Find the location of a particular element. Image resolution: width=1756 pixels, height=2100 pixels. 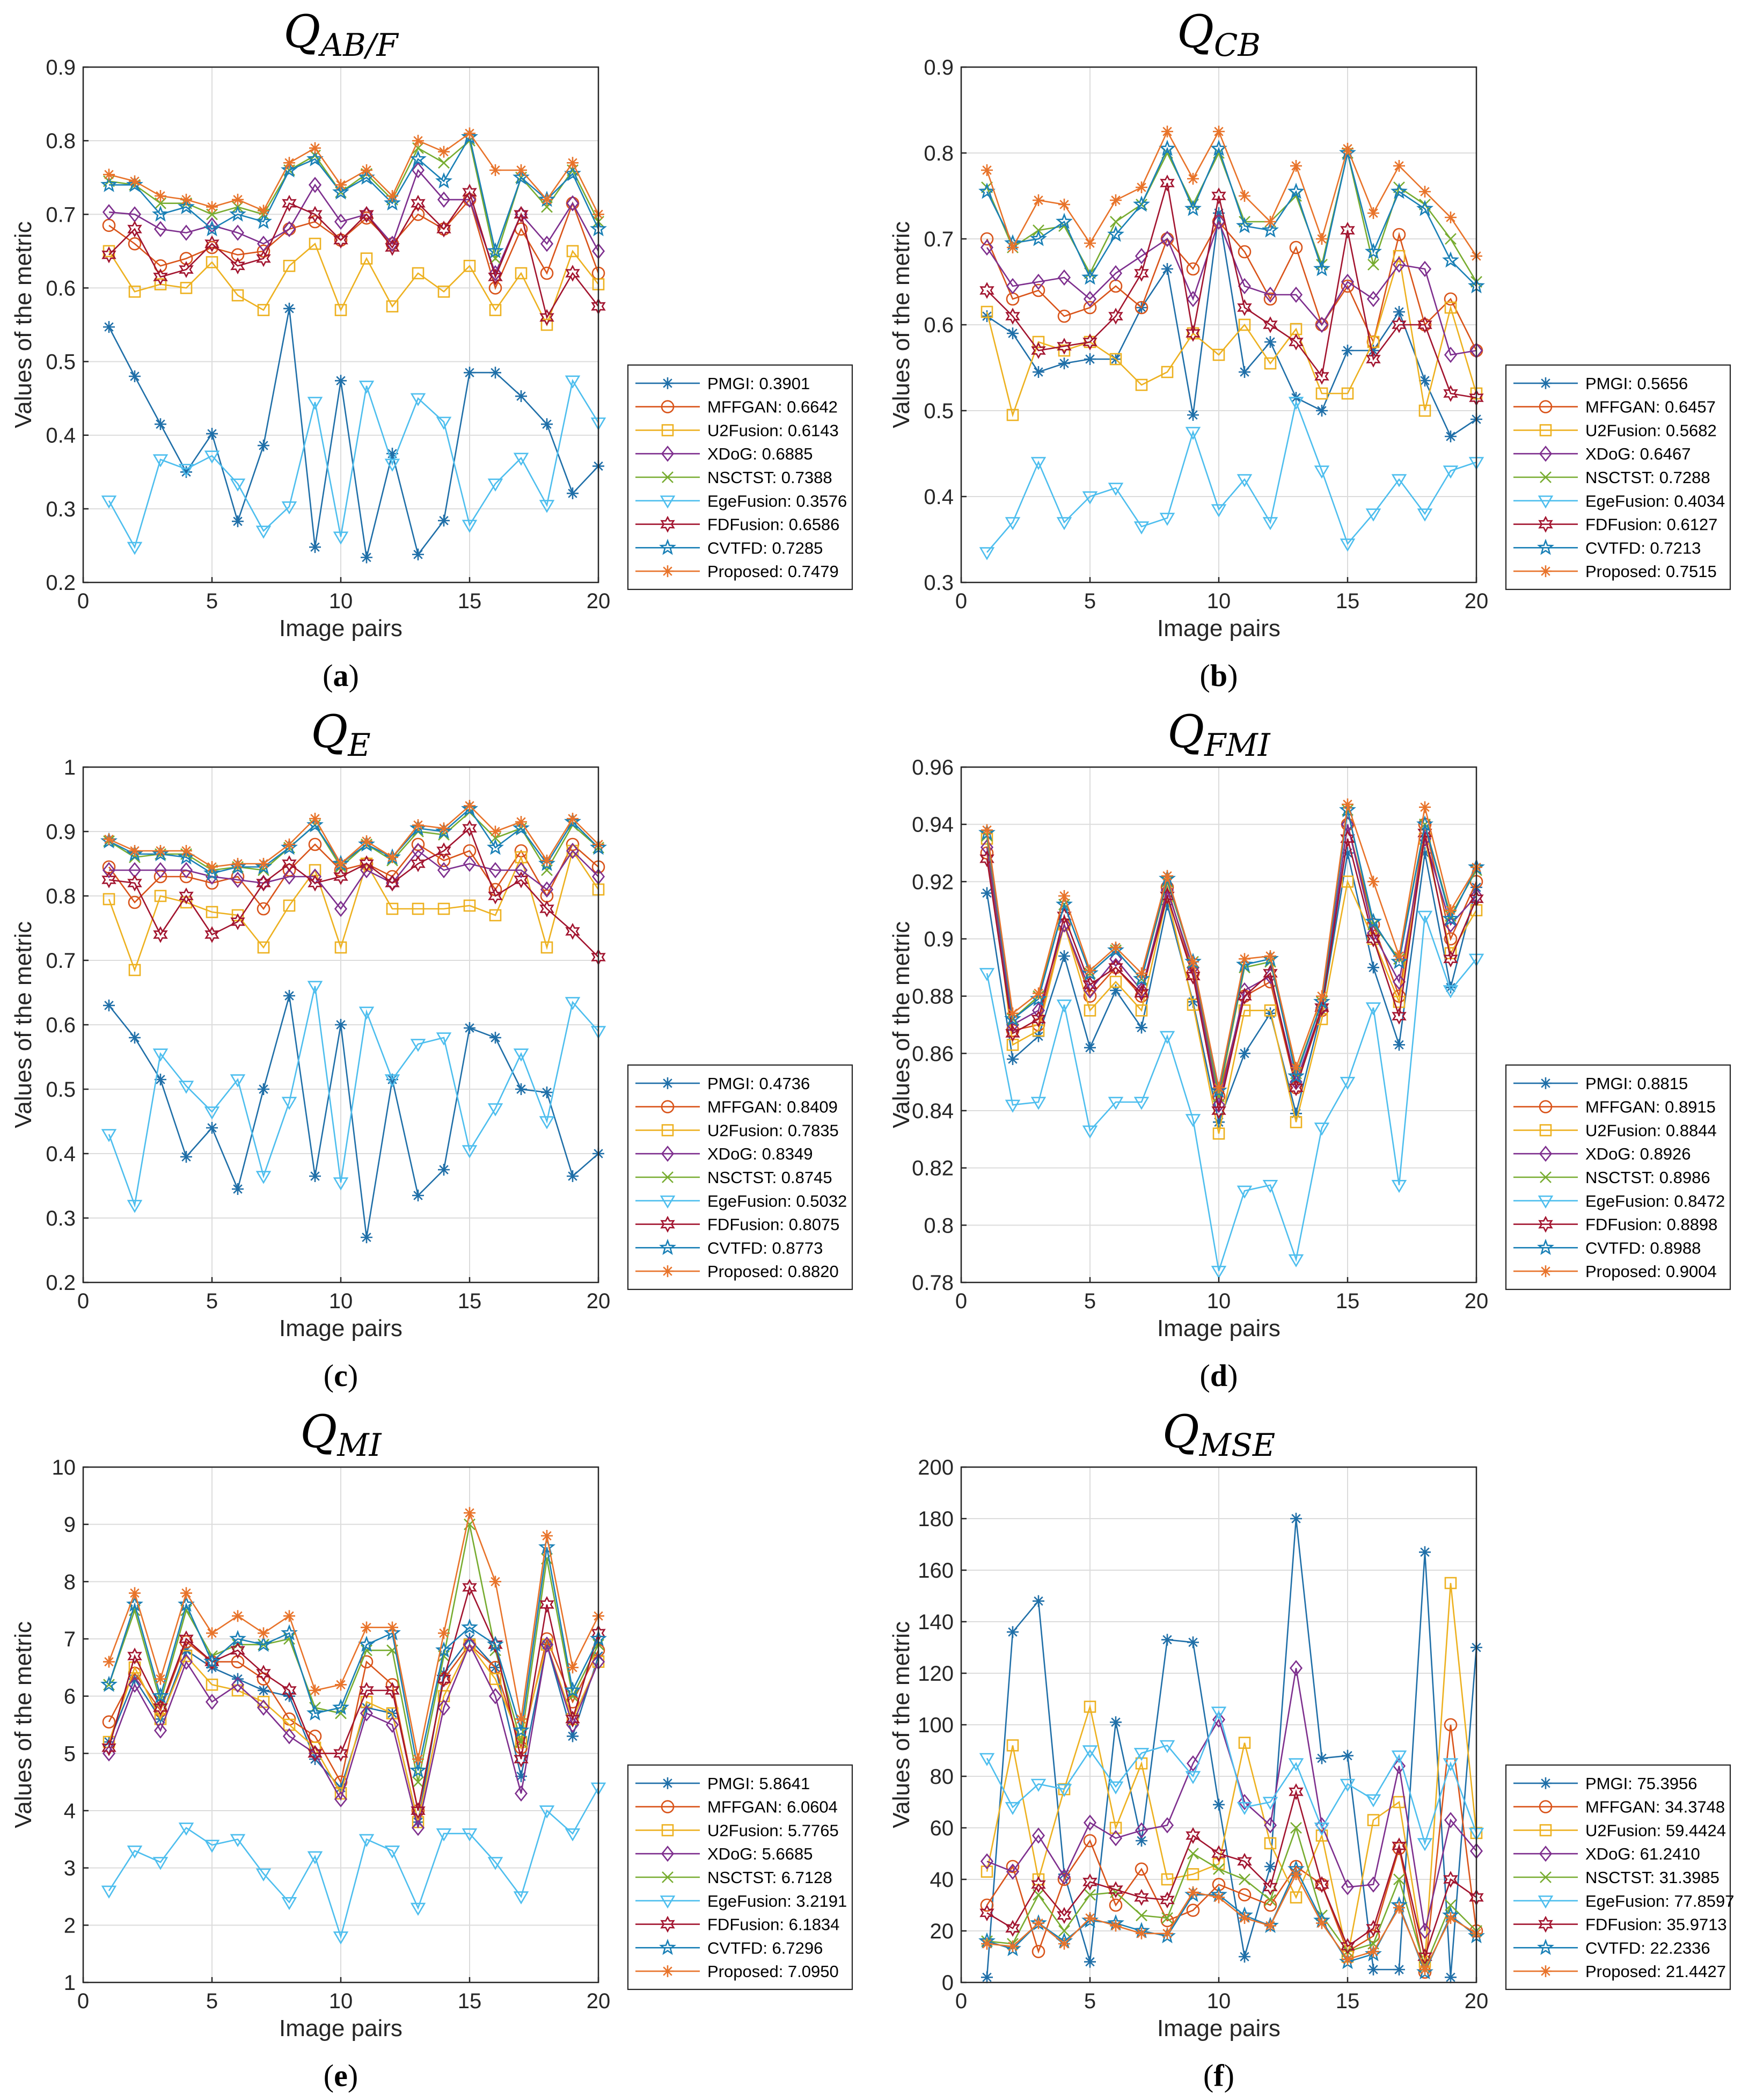

chart-title: QFMI is located at coordinates (1219, 734).